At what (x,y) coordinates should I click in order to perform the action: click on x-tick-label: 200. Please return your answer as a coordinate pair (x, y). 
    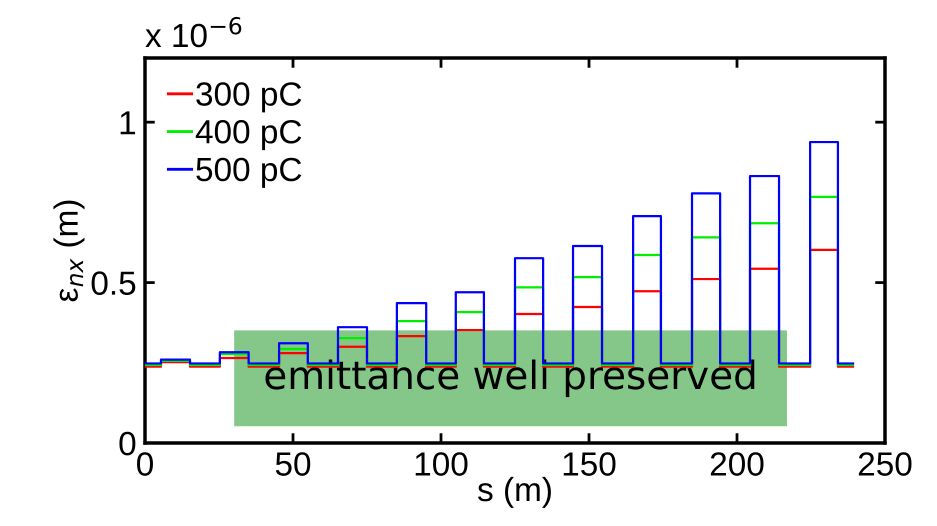
    Looking at the image, I should click on (737, 464).